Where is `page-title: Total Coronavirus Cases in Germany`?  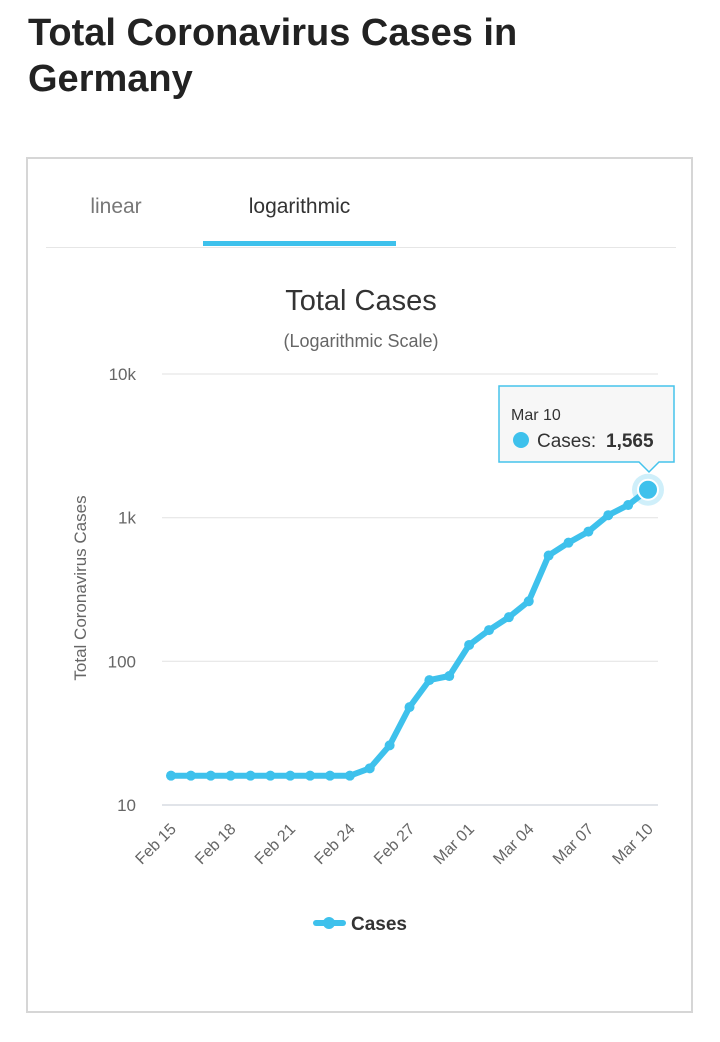 page-title: Total Coronavirus Cases in Germany is located at coordinates (273, 56).